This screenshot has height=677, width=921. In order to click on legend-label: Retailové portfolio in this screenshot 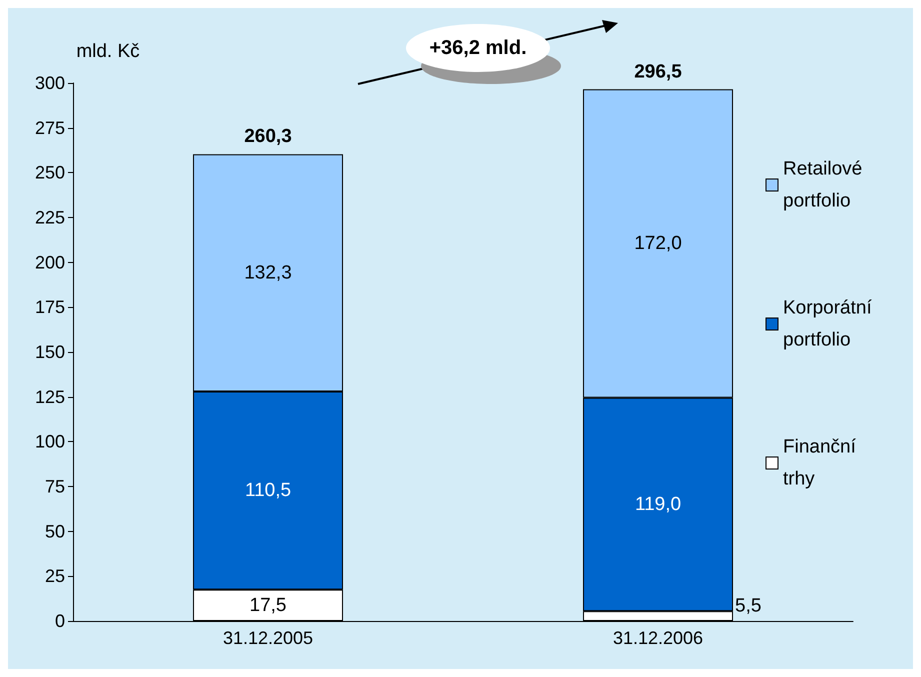, I will do `click(825, 185)`.